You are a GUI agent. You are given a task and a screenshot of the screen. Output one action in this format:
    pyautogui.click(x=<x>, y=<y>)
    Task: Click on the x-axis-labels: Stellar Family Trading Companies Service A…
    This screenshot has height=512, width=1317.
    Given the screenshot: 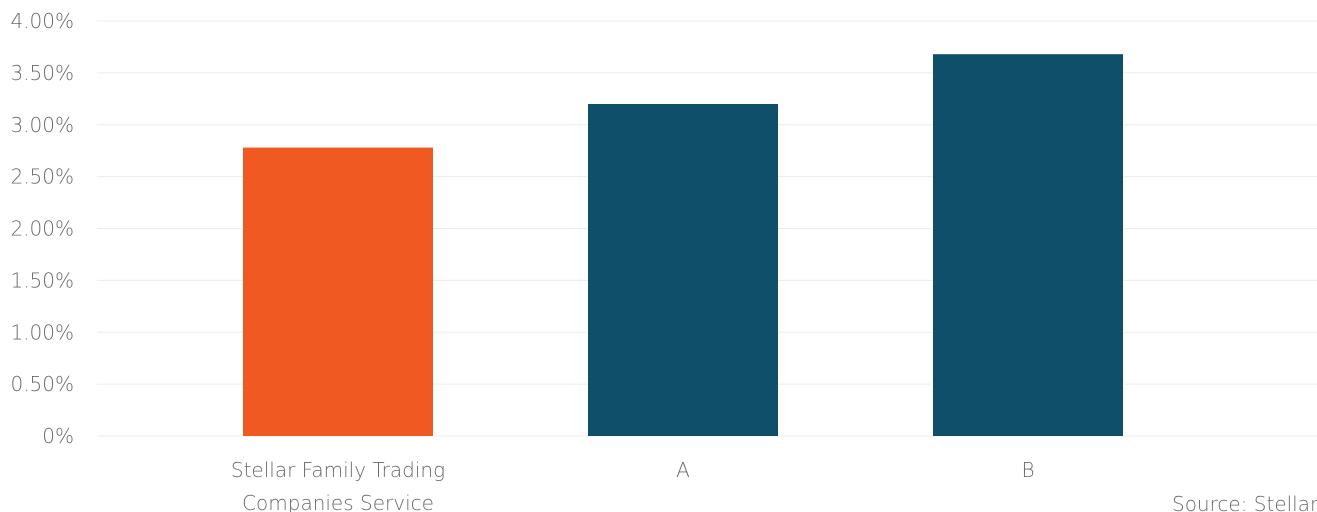 What is the action you would take?
    pyautogui.click(x=633, y=485)
    